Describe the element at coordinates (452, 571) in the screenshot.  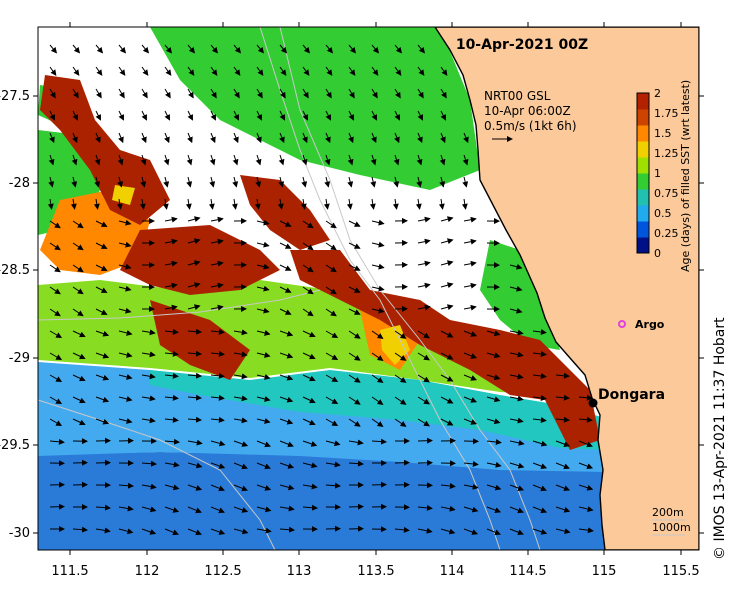
I see `x-tick-label: 114` at that location.